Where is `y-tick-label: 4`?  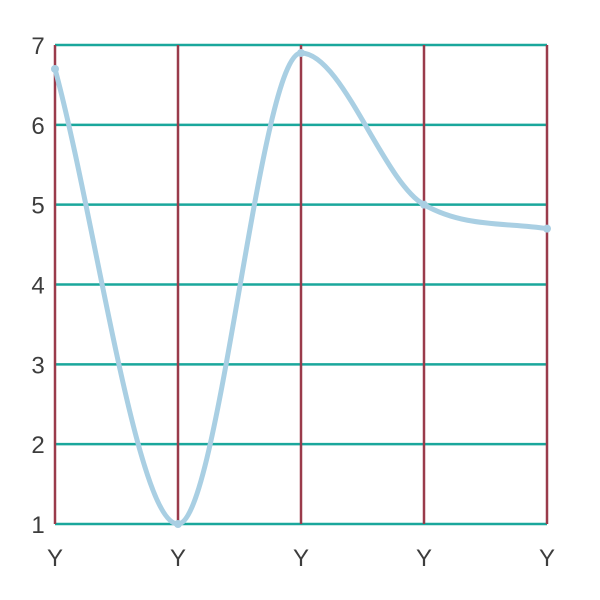
y-tick-label: 4 is located at coordinates (37, 286).